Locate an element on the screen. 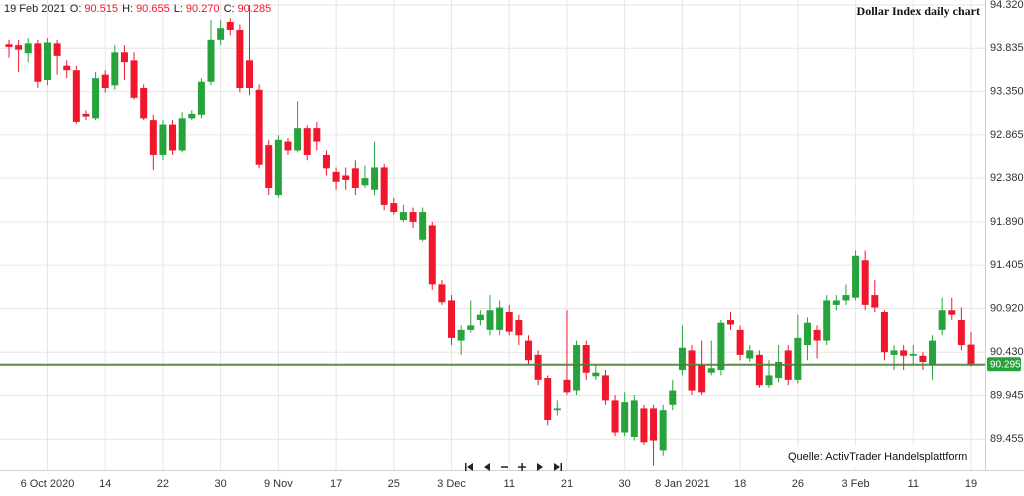  x-tick-label: 30 is located at coordinates (625, 484).